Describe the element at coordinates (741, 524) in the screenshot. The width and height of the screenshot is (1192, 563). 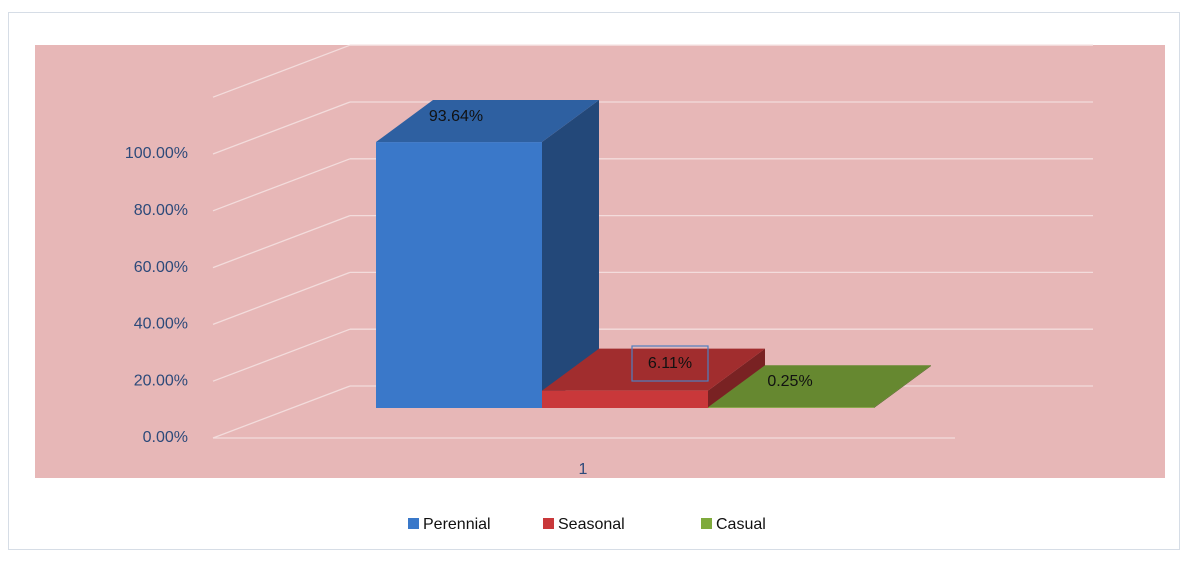
I see `legend-label: Casual` at that location.